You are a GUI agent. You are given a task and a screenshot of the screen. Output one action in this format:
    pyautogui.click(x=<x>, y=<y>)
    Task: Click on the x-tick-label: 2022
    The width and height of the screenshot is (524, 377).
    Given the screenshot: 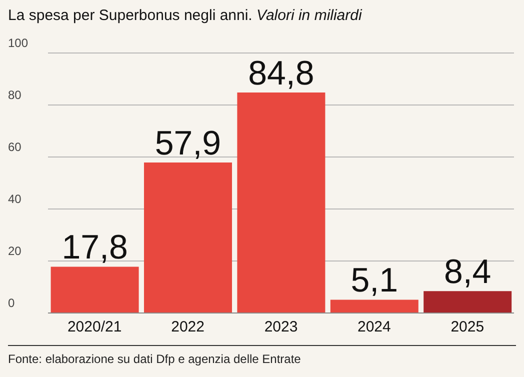 What is the action you would take?
    pyautogui.click(x=187, y=327)
    